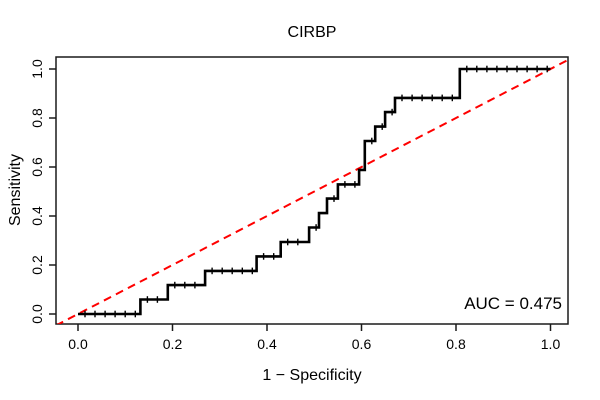 Image resolution: width=600 pixels, height=400 pixels. What do you see at coordinates (550, 344) in the screenshot?
I see `x-tick-label-1.0: 1.0` at bounding box center [550, 344].